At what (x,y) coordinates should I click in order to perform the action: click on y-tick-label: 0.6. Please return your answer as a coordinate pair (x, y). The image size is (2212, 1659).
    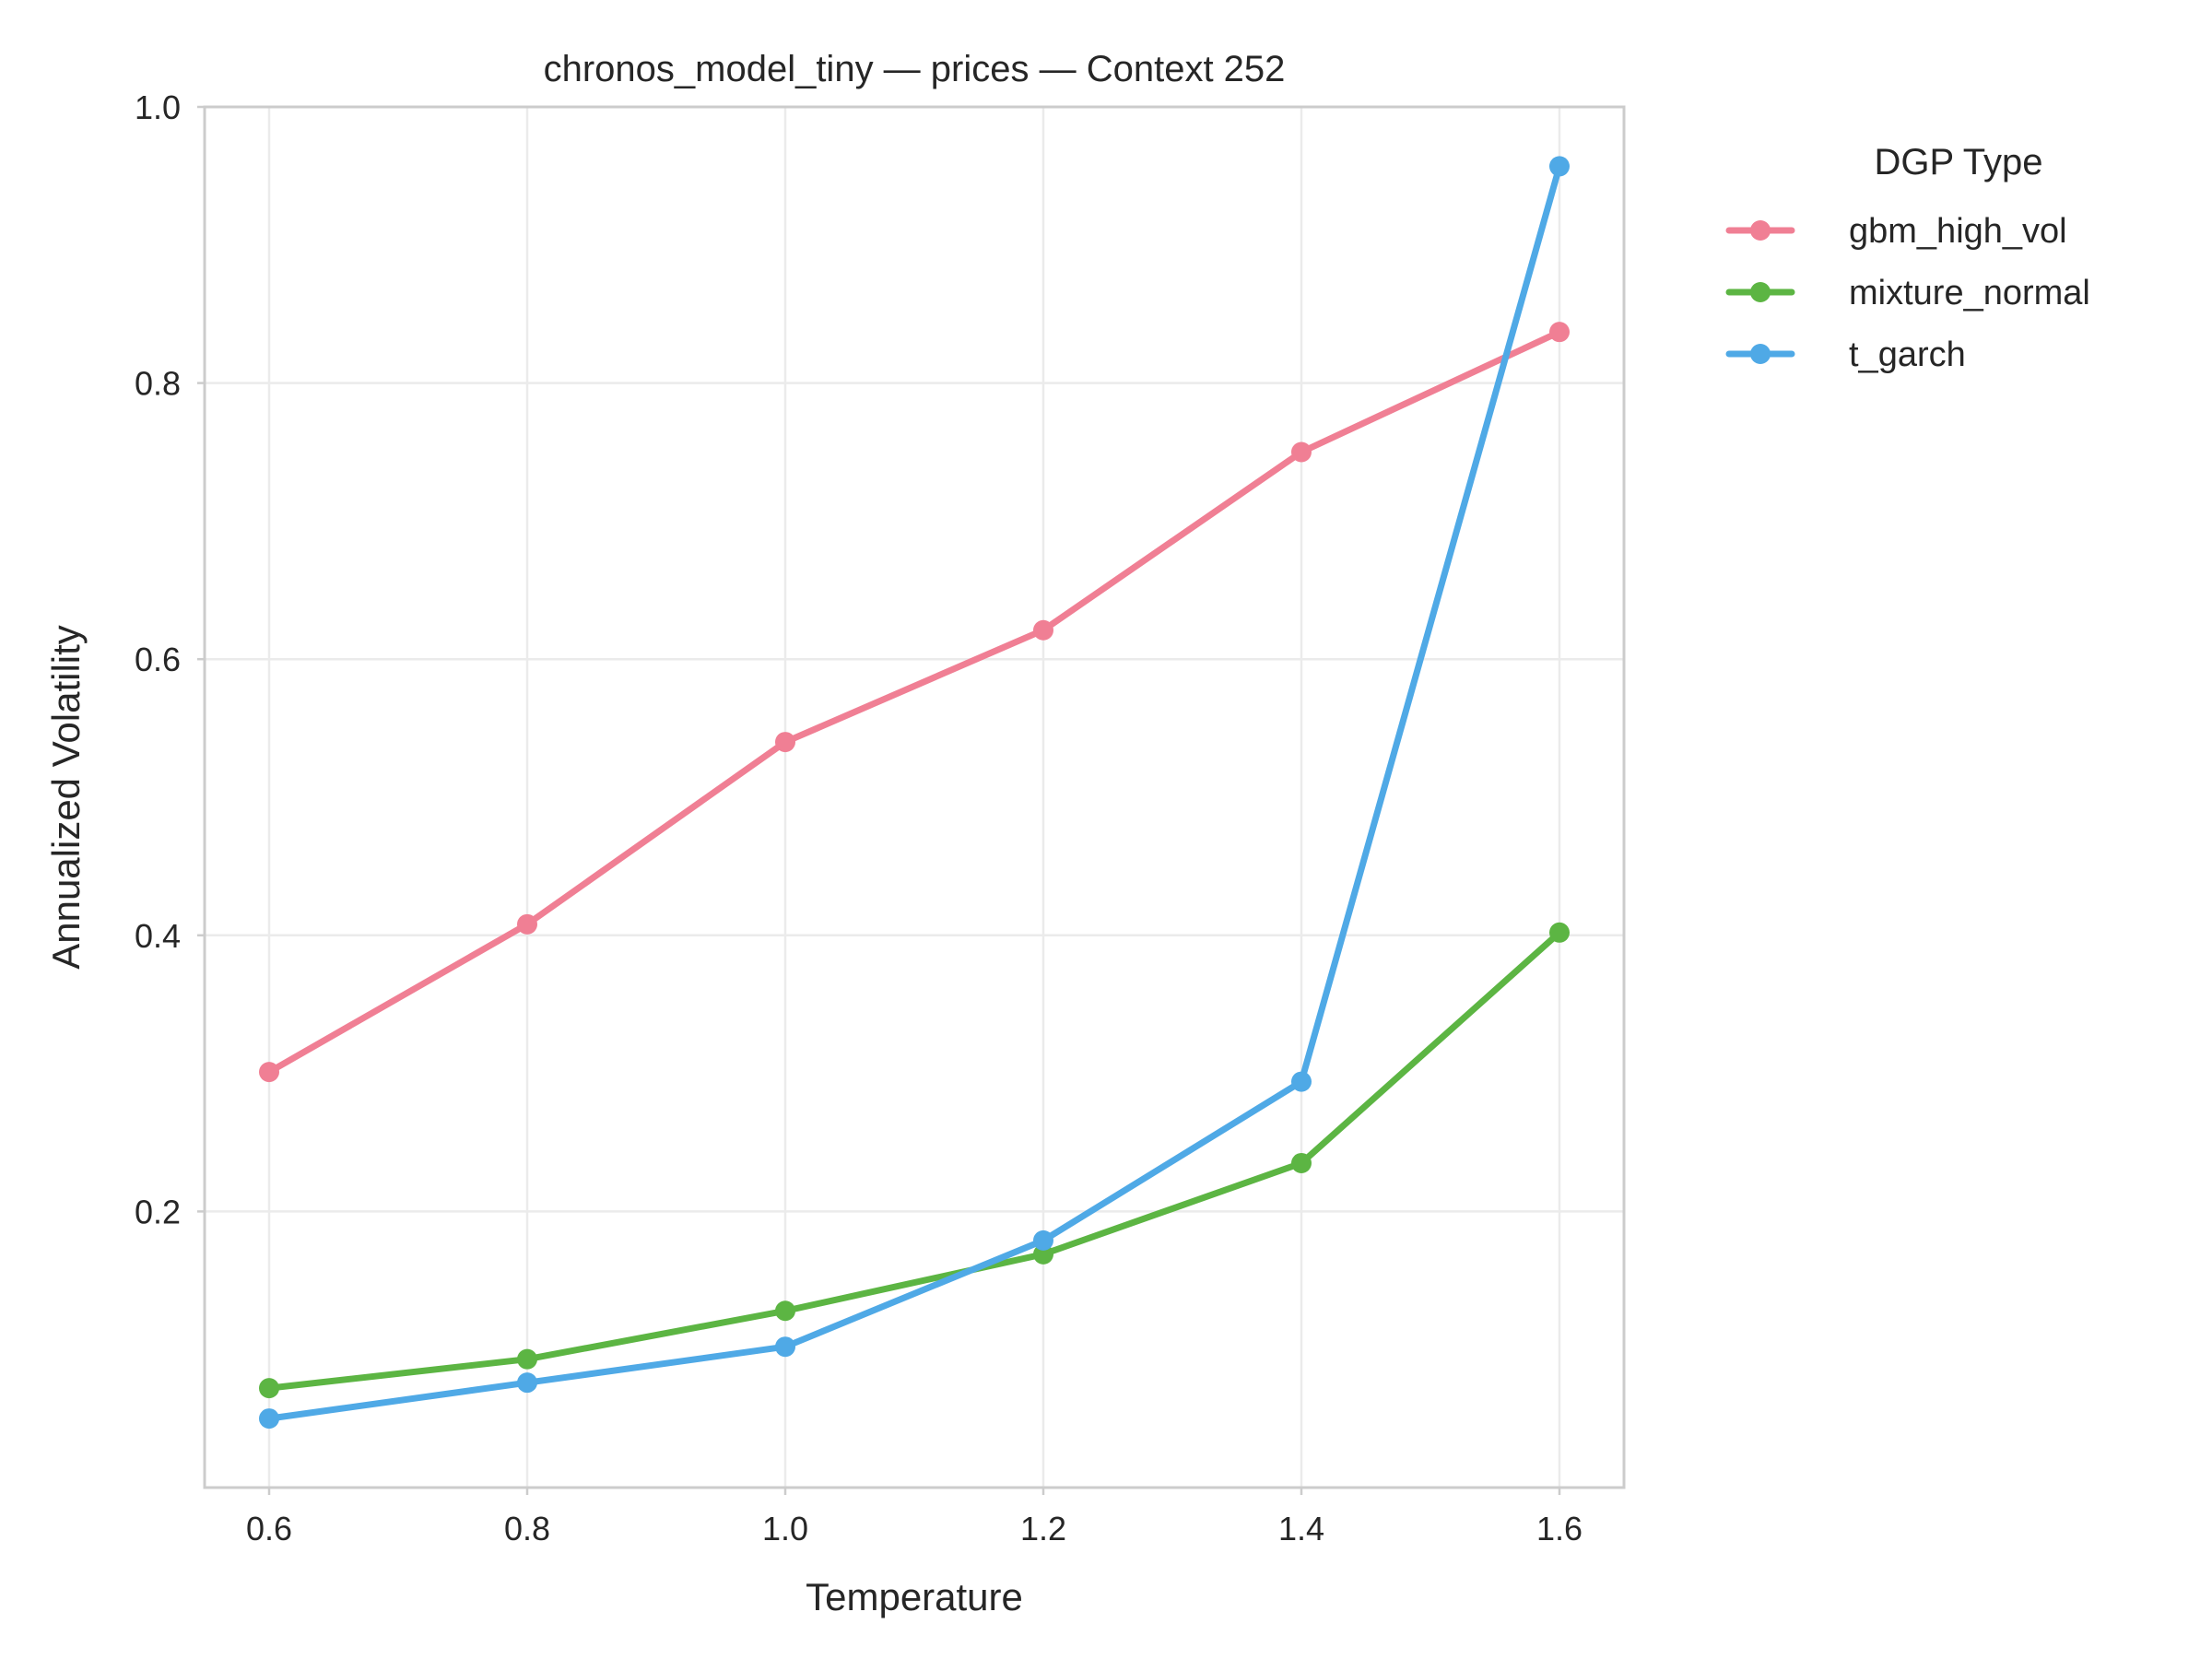
    Looking at the image, I should click on (158, 659).